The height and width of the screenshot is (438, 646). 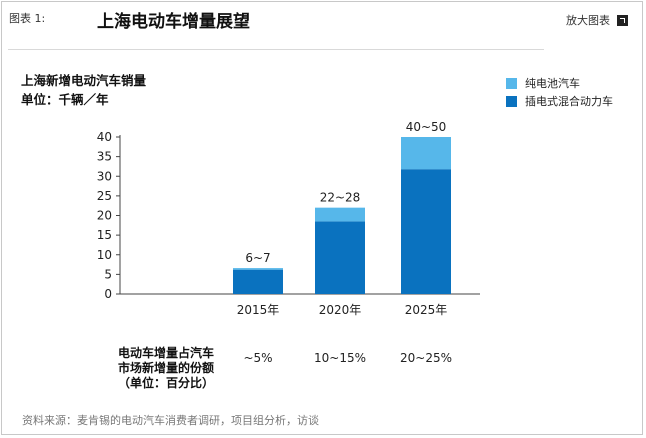 What do you see at coordinates (340, 358) in the screenshot?
I see `share-value: 10~15%` at bounding box center [340, 358].